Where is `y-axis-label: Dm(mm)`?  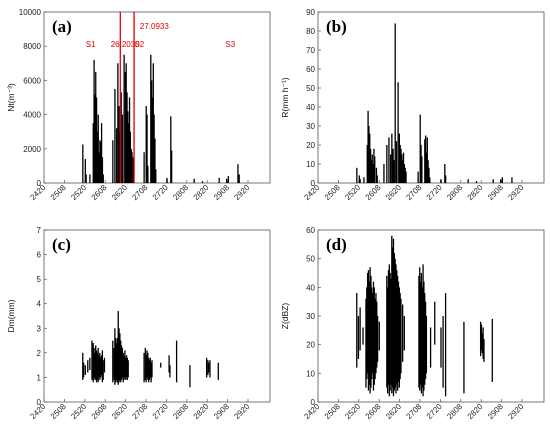
y-axis-label: Dm(mm) is located at coordinates (11, 315).